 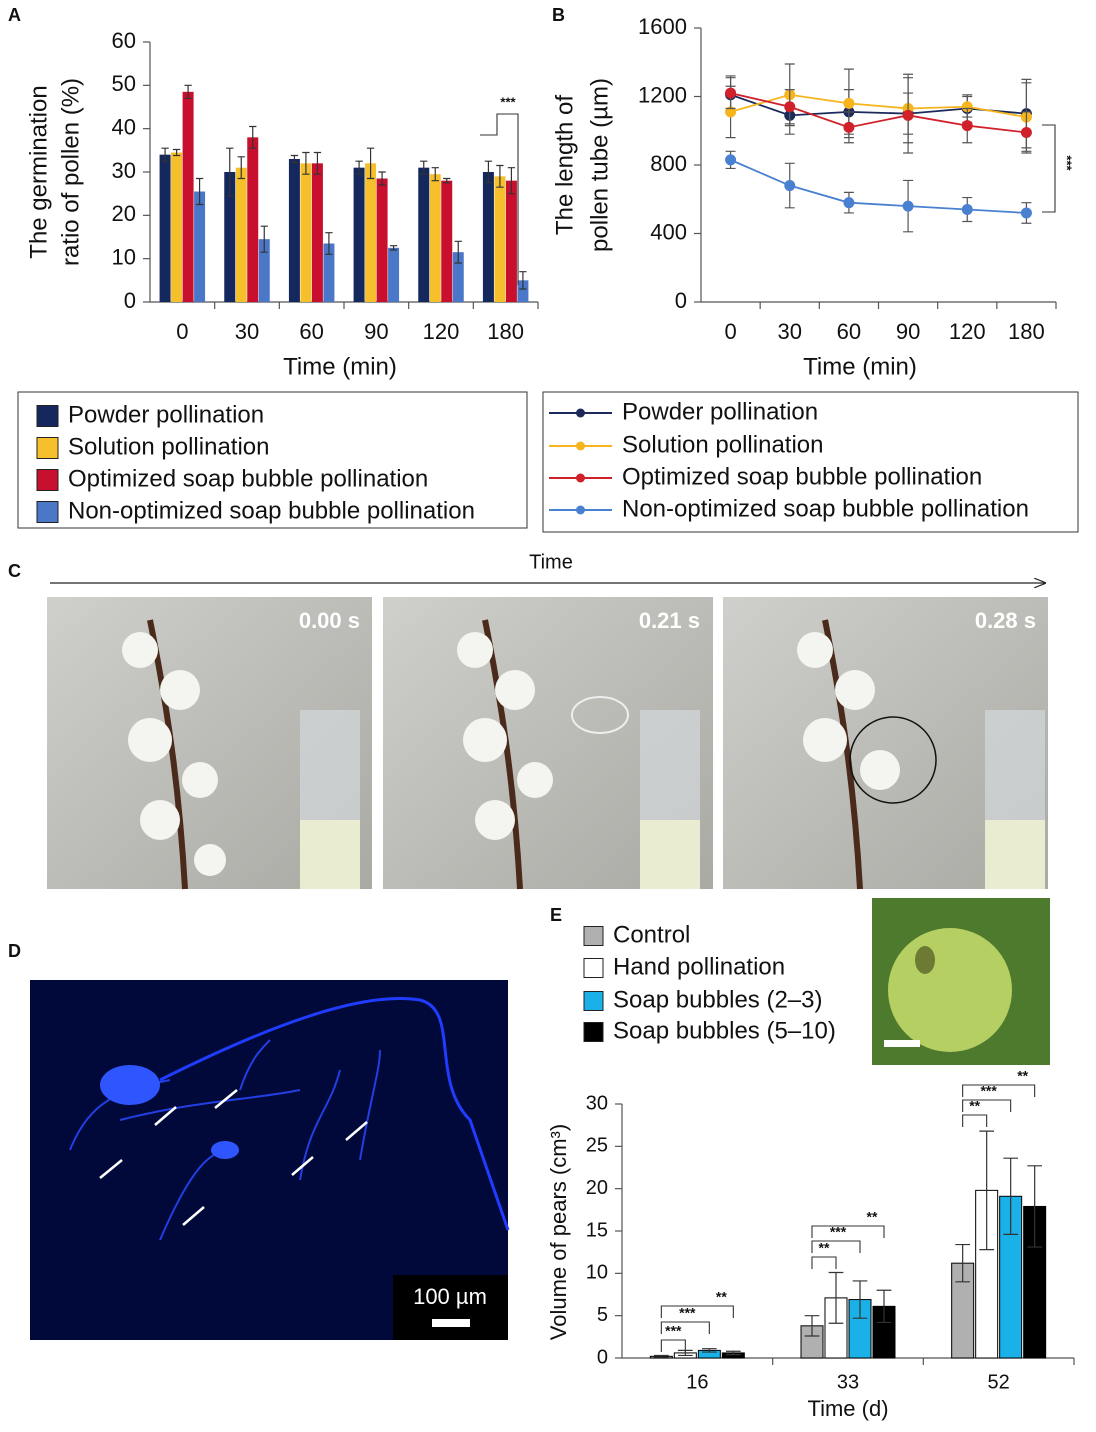 What do you see at coordinates (599, 165) in the screenshot?
I see `y-axis-label: pollen tube (µm)` at bounding box center [599, 165].